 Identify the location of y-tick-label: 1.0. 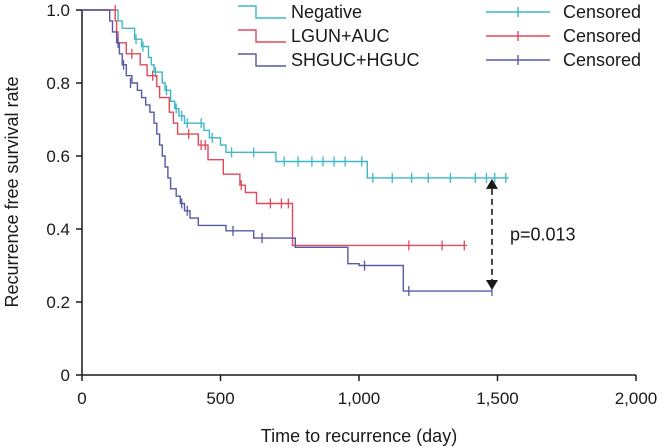
(58, 10).